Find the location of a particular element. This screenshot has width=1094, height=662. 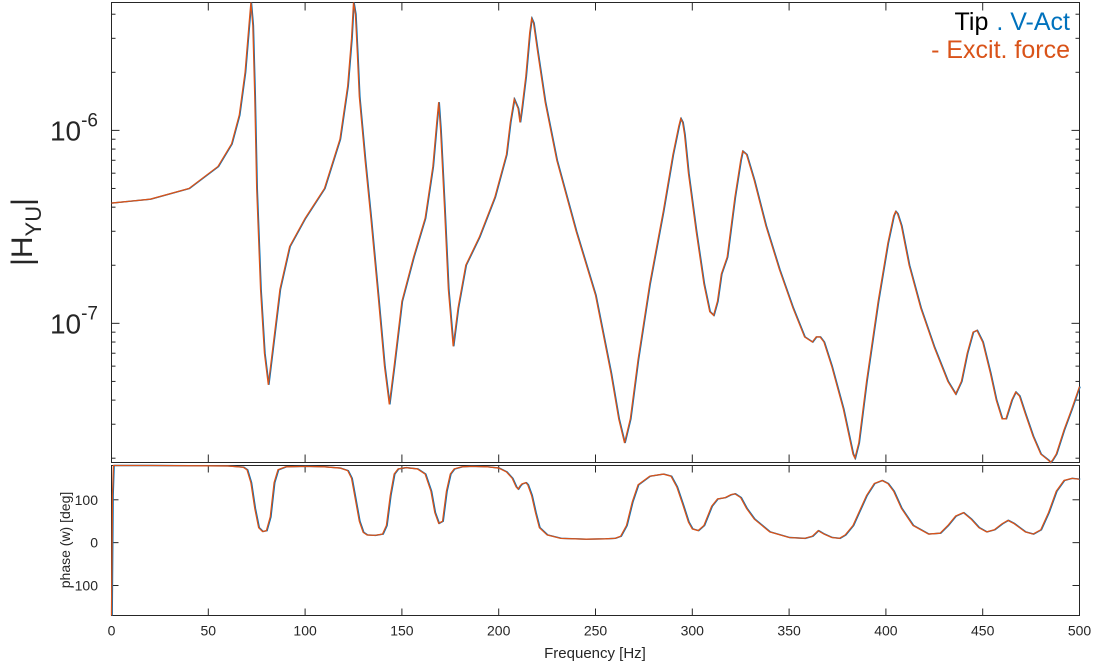

phase-y-tick-label: 0 is located at coordinates (94, 543).